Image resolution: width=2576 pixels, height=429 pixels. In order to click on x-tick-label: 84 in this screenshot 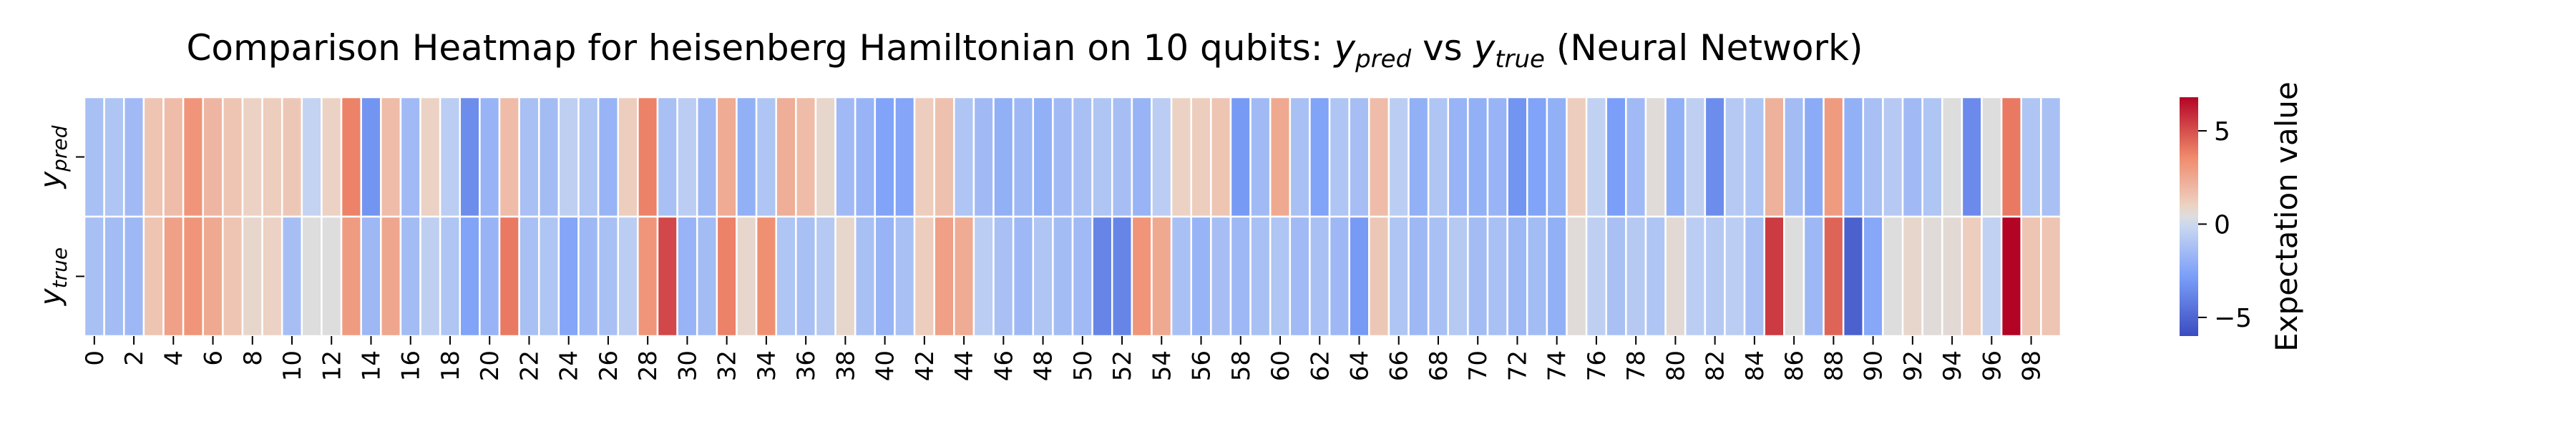, I will do `click(1755, 365)`.